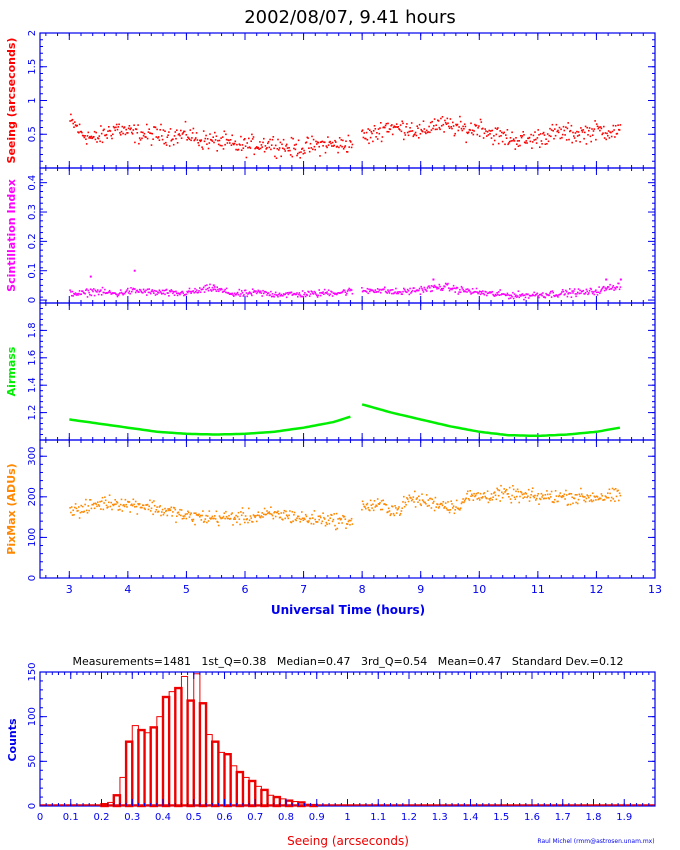 This screenshot has height=850, width=680. I want to click on y-tick-label: 50, so click(32, 761).